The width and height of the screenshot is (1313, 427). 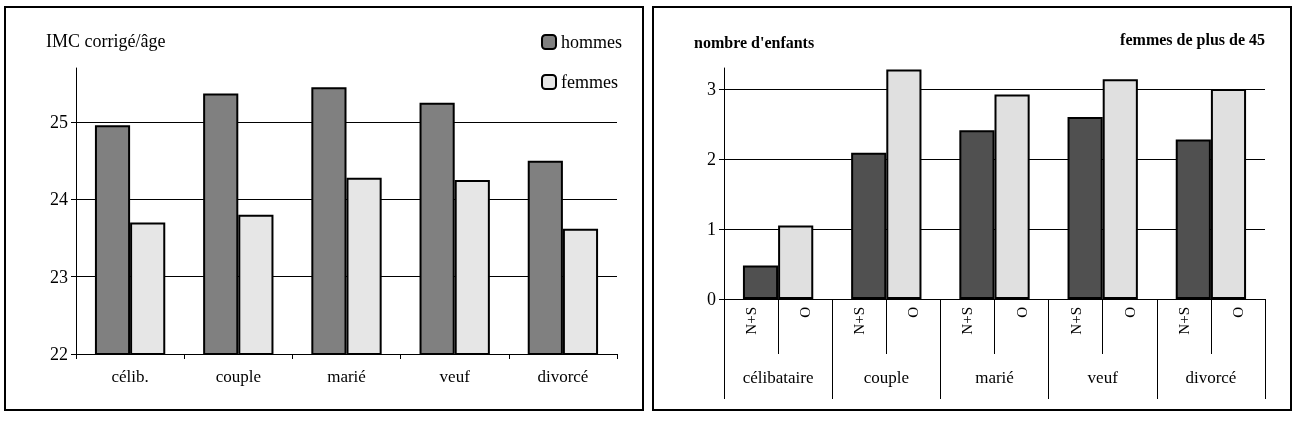 What do you see at coordinates (754, 42) in the screenshot?
I see `y-axis-title: nombre d'enfants` at bounding box center [754, 42].